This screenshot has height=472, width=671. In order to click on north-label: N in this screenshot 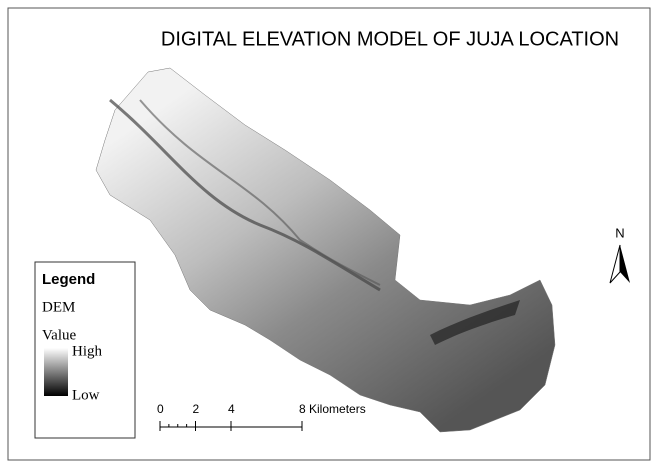, I will do `click(619, 232)`.